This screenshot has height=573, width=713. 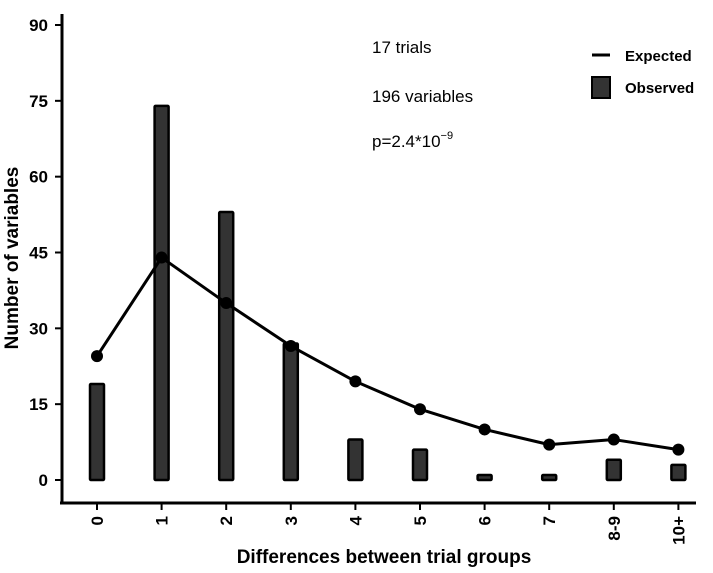 I want to click on x-tick-label: 6, so click(x=485, y=520).